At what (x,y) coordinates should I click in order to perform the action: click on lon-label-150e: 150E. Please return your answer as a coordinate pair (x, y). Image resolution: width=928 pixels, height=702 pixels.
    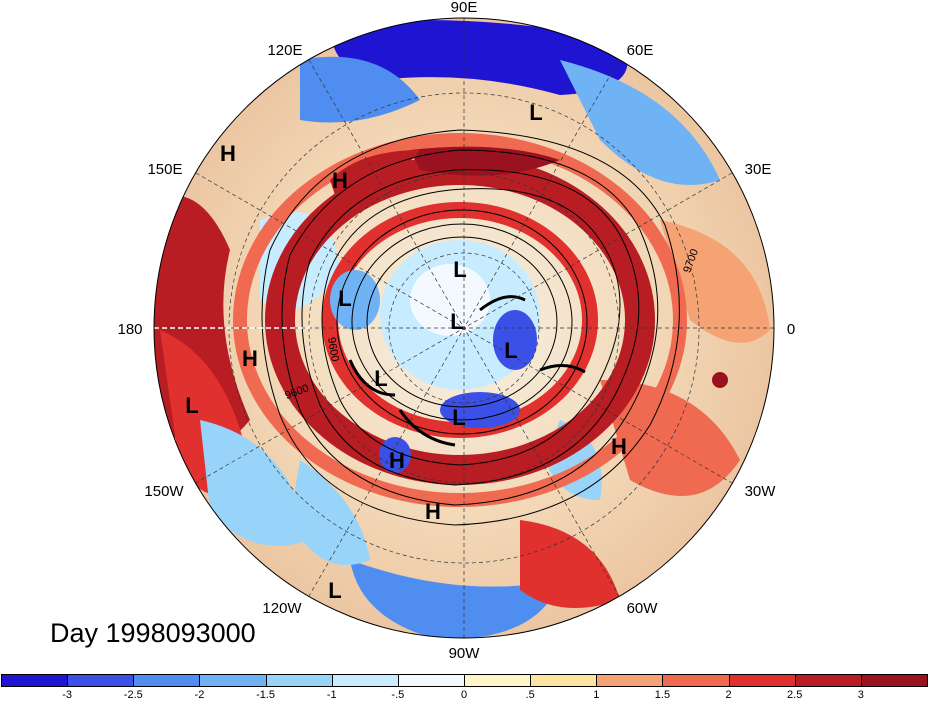
    Looking at the image, I should click on (164, 169).